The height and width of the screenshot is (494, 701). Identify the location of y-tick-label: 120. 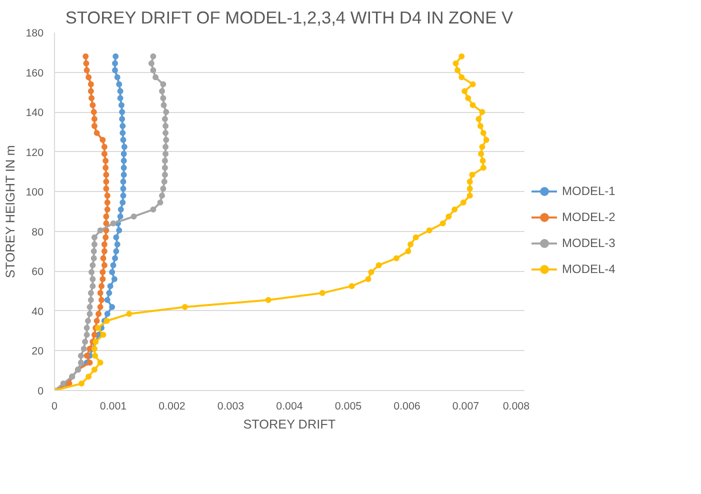
(35, 152).